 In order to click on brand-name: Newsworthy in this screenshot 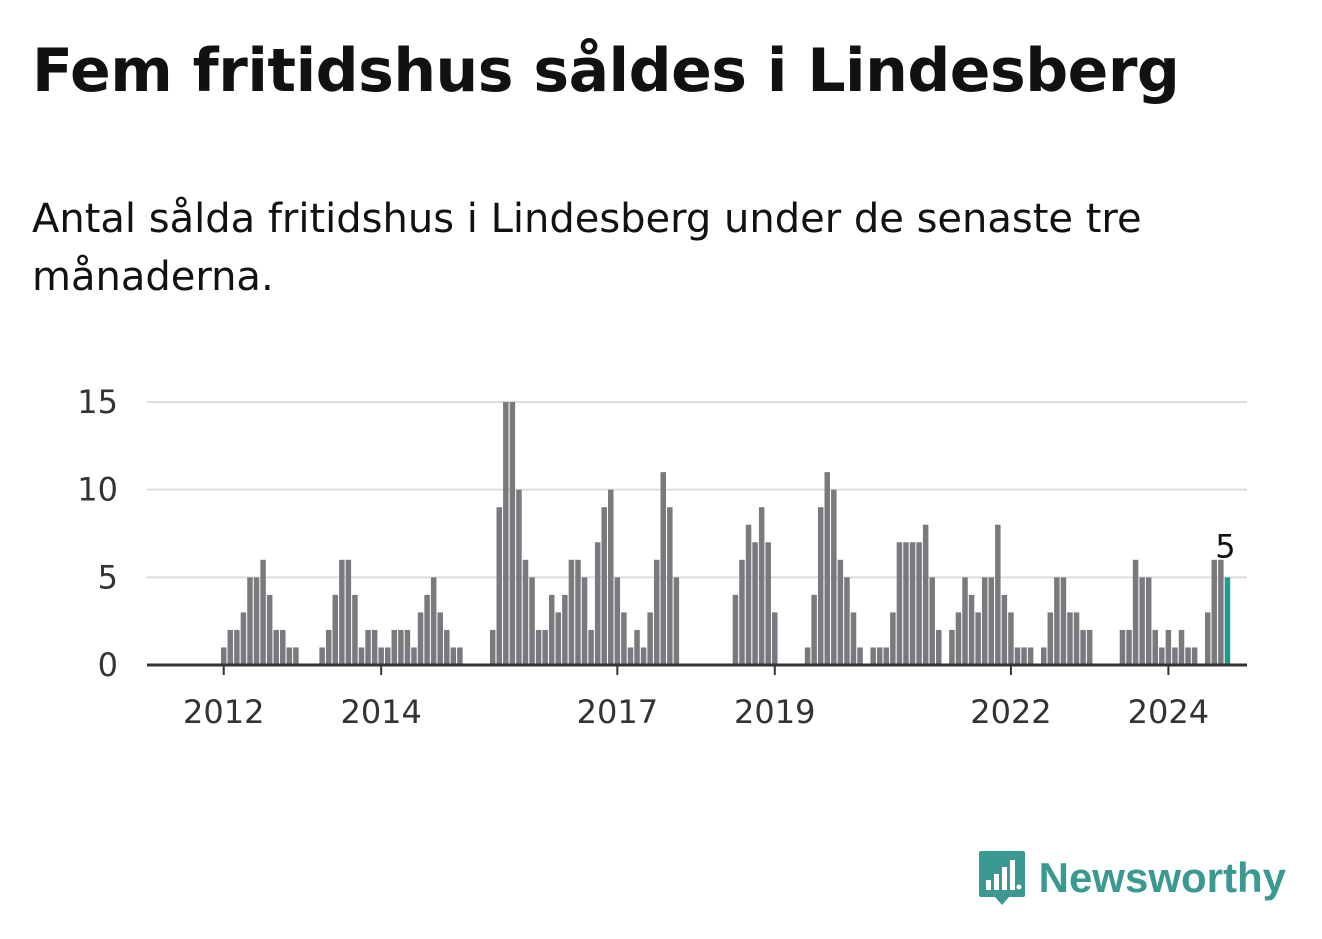, I will do `click(1162, 877)`.